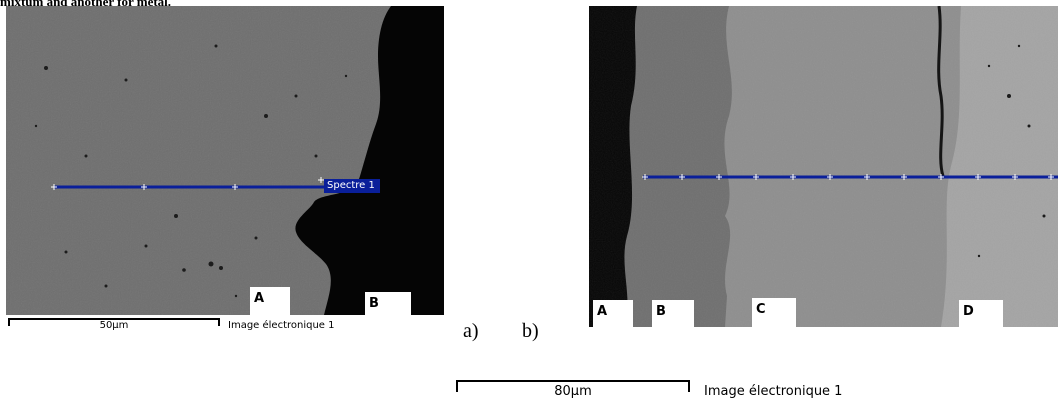 Image resolution: width=1058 pixels, height=409 pixels. I want to click on linescan-a, so click(214, 183).